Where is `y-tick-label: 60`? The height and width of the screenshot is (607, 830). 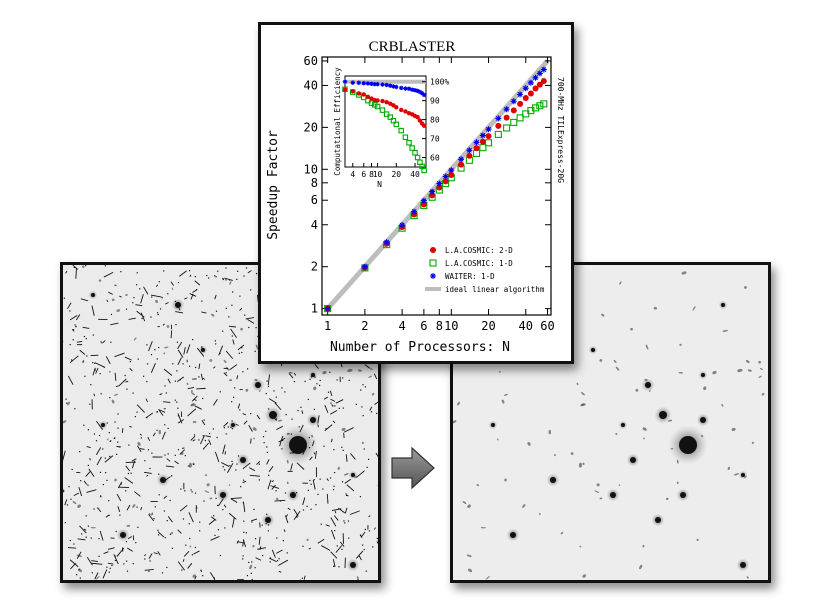 y-tick-label: 60 is located at coordinates (311, 61).